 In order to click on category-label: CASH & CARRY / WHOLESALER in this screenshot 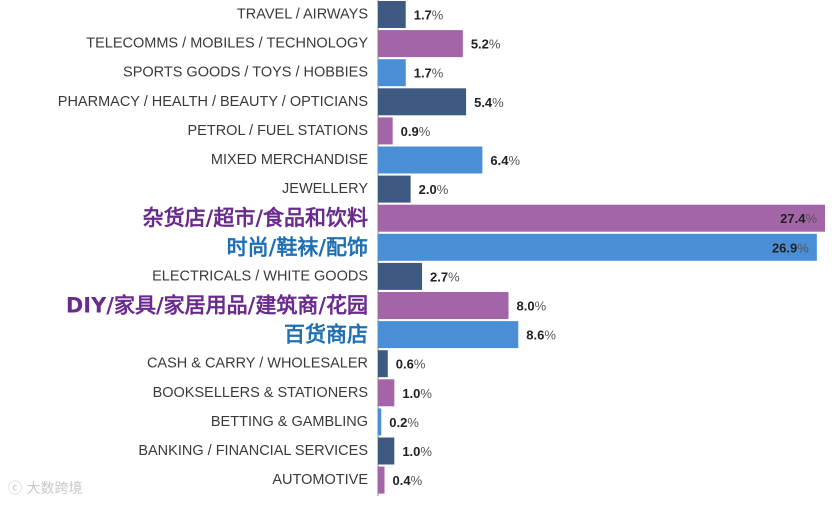, I will do `click(257, 364)`.